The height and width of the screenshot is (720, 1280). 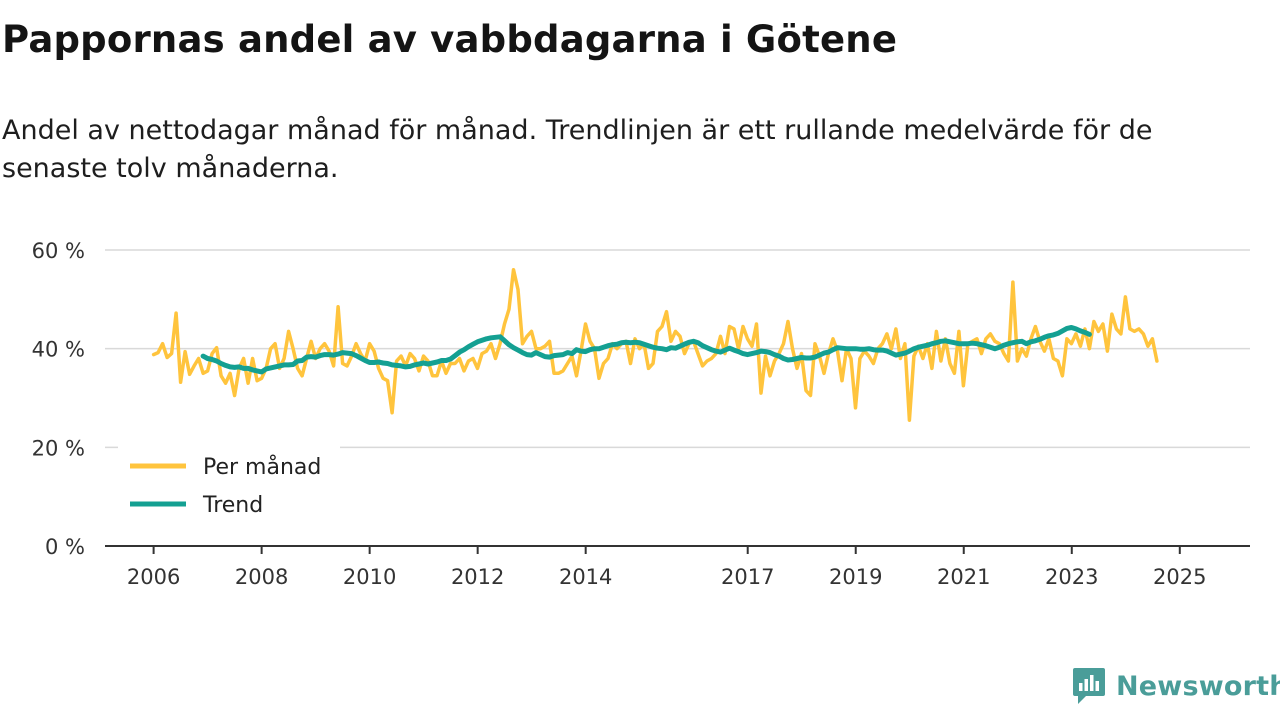 What do you see at coordinates (477, 577) in the screenshot?
I see `x-tick-label: 2012` at bounding box center [477, 577].